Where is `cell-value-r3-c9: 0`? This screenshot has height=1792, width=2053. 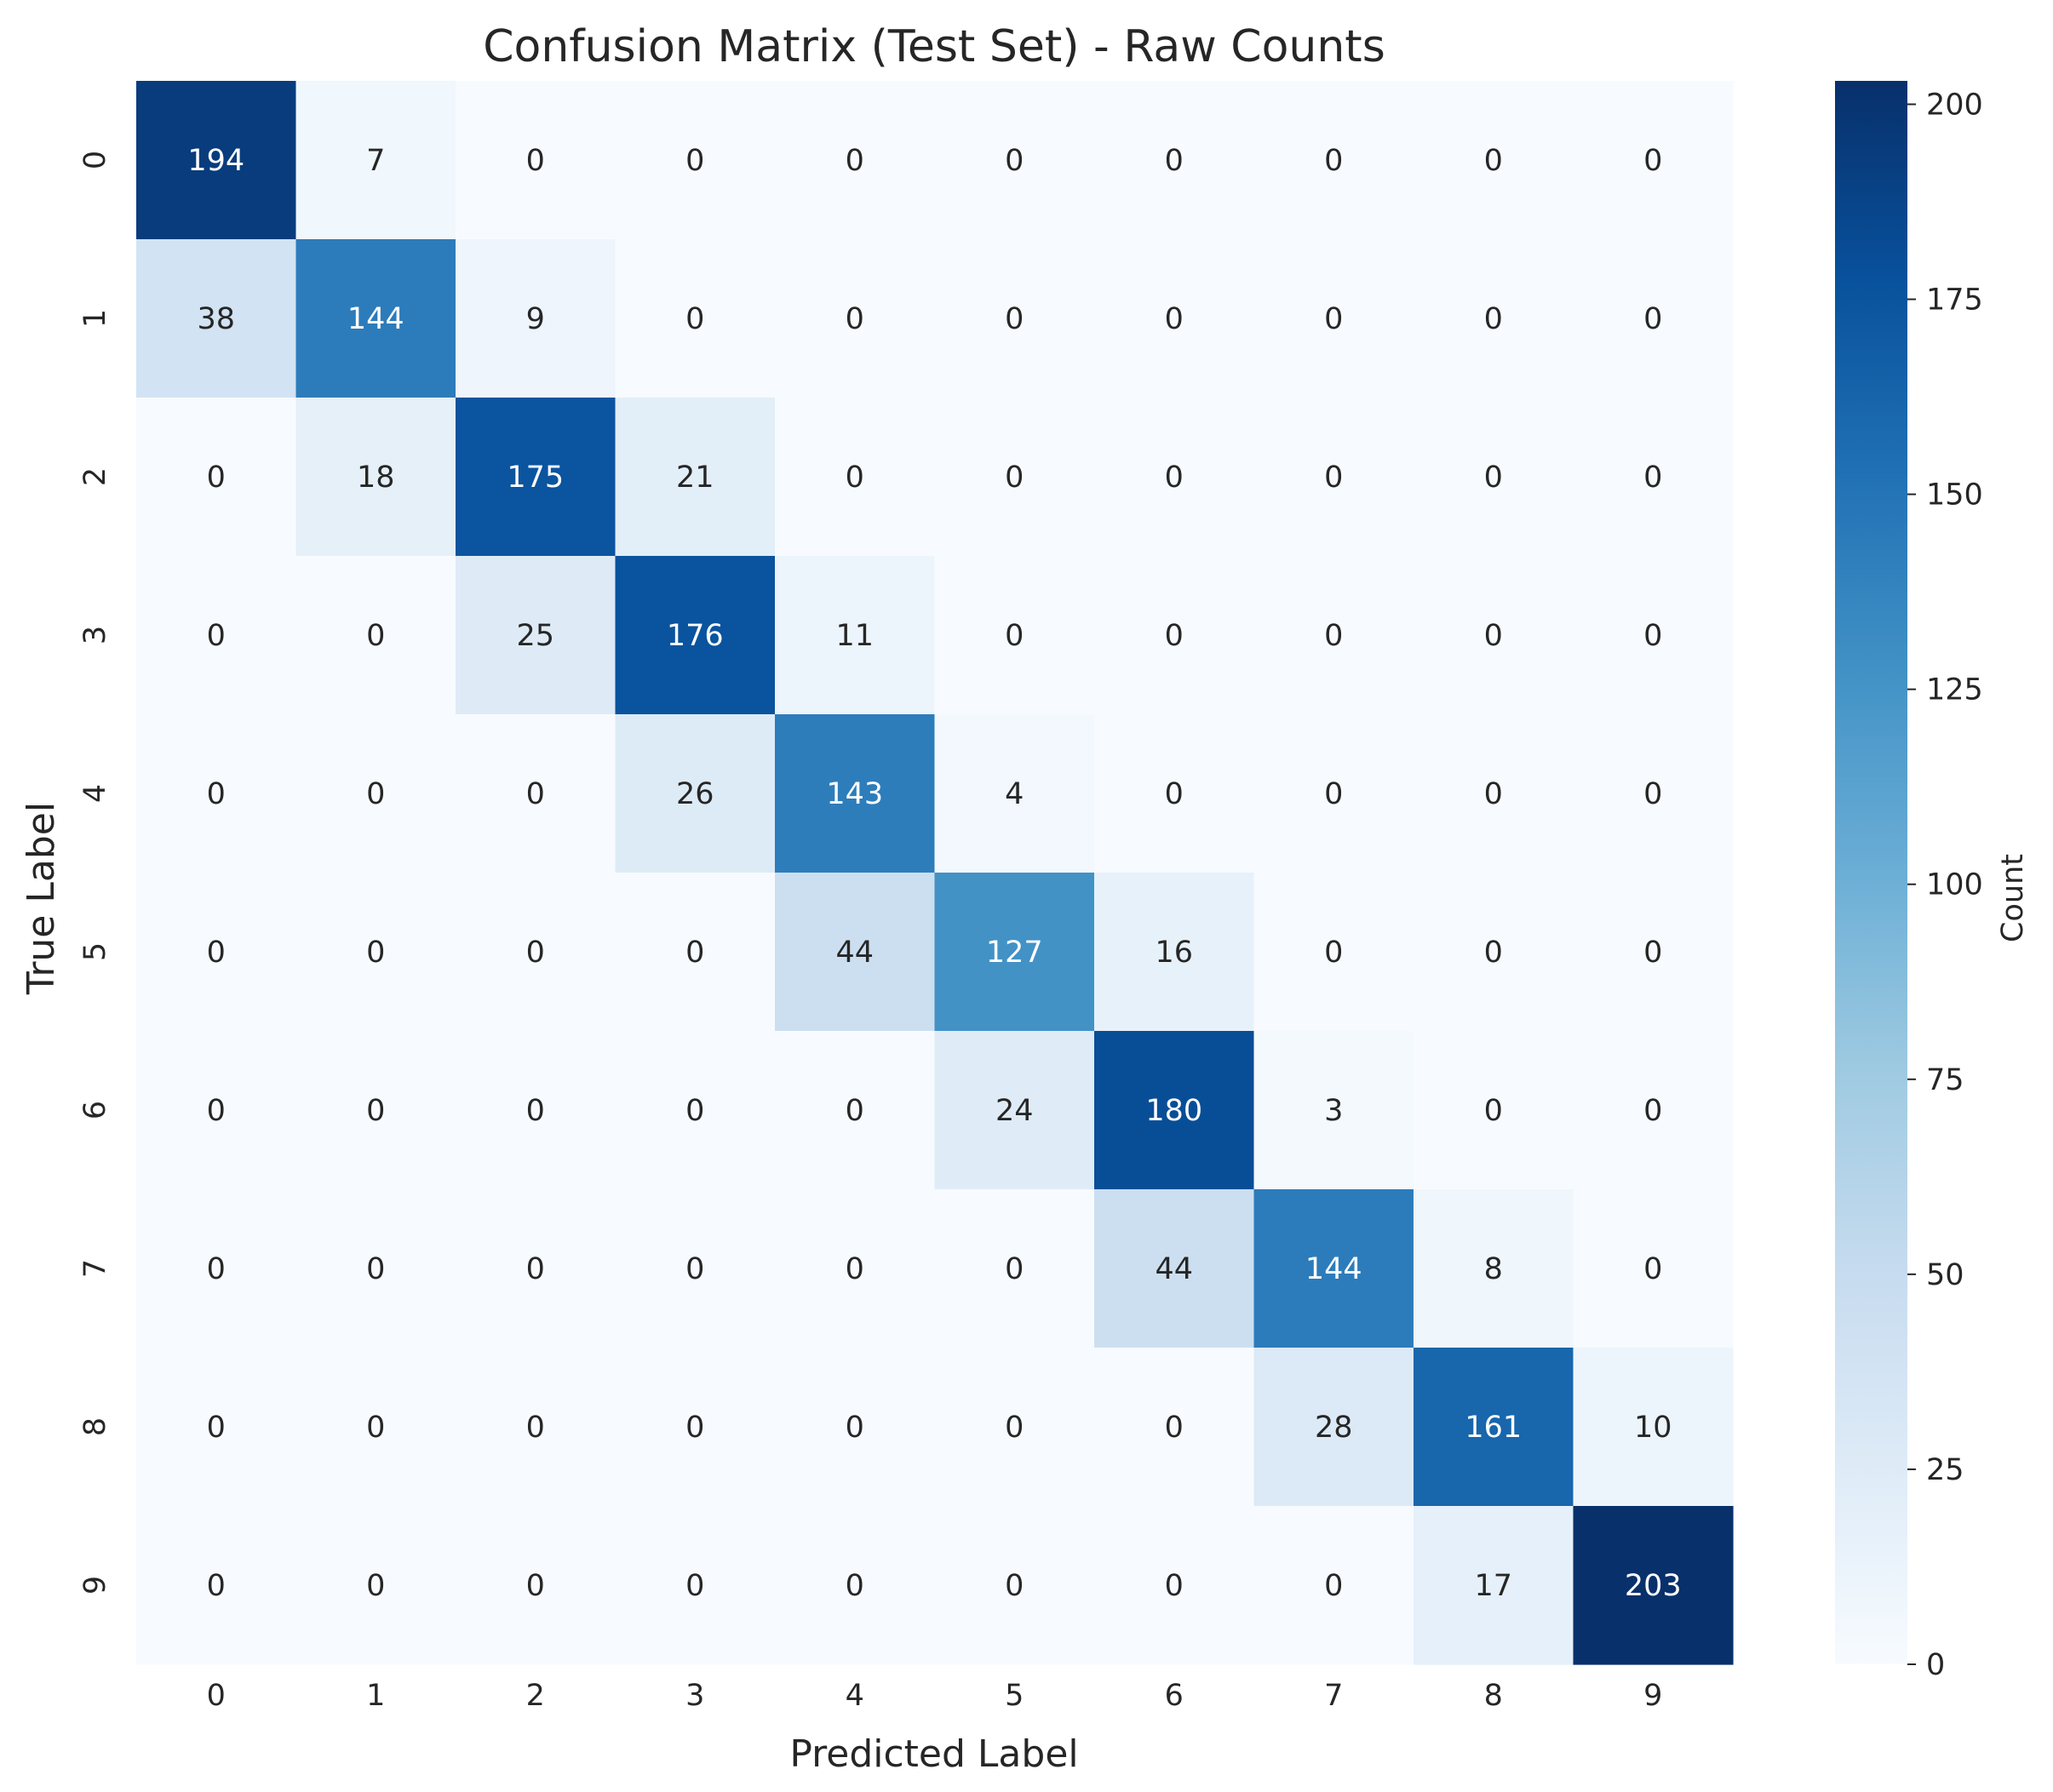
cell-value-r3-c9: 0 is located at coordinates (1652, 636).